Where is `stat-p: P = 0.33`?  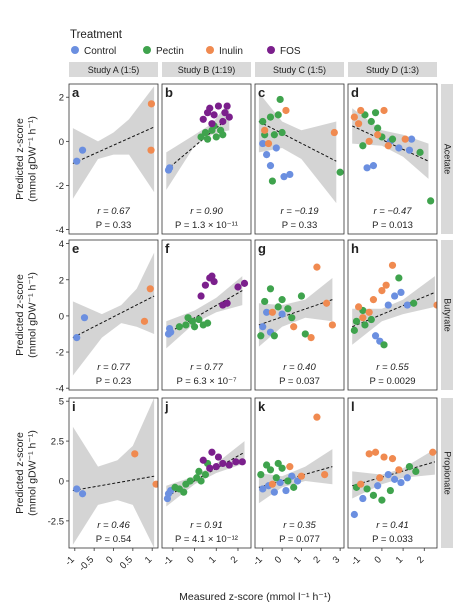
stat-p: P = 0.33 is located at coordinates (299, 225).